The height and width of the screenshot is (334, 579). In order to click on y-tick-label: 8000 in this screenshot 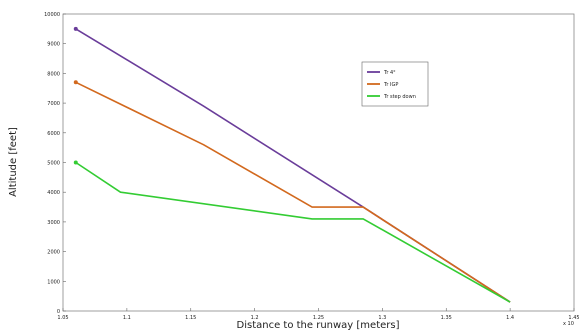, I will do `click(53, 74)`.